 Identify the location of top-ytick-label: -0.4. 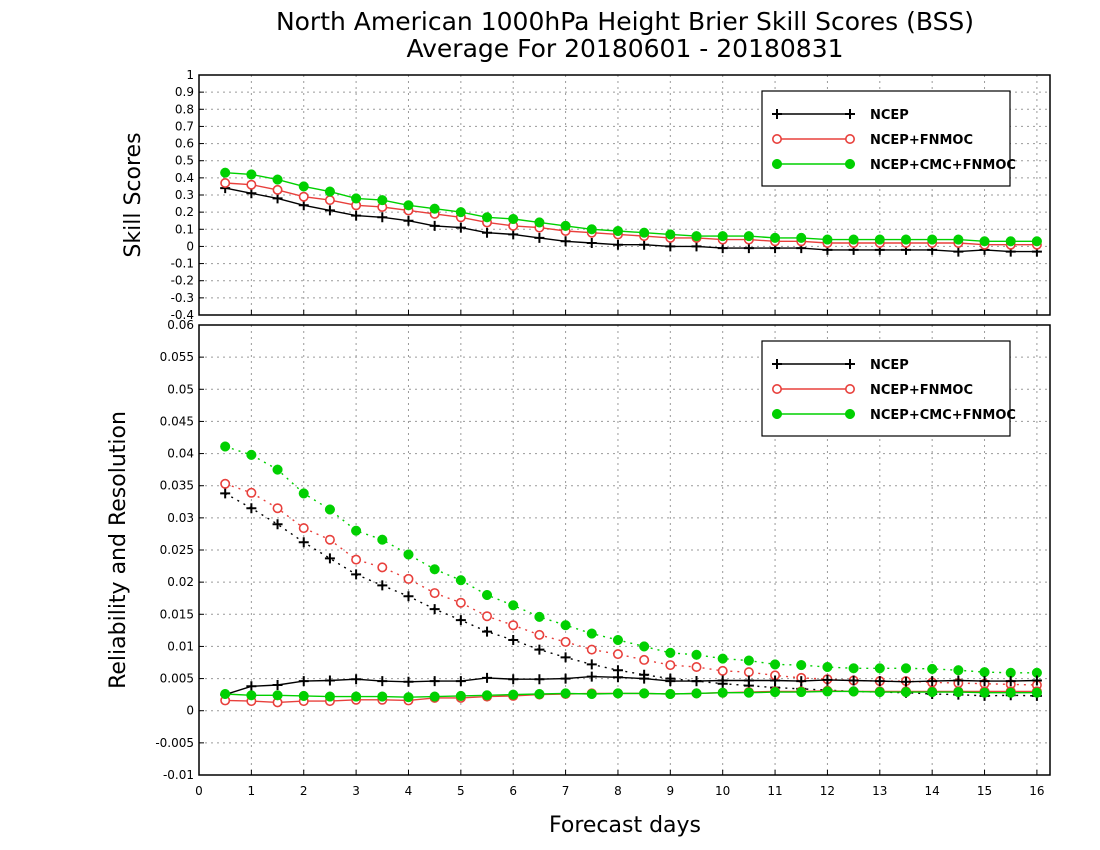
(182, 315).